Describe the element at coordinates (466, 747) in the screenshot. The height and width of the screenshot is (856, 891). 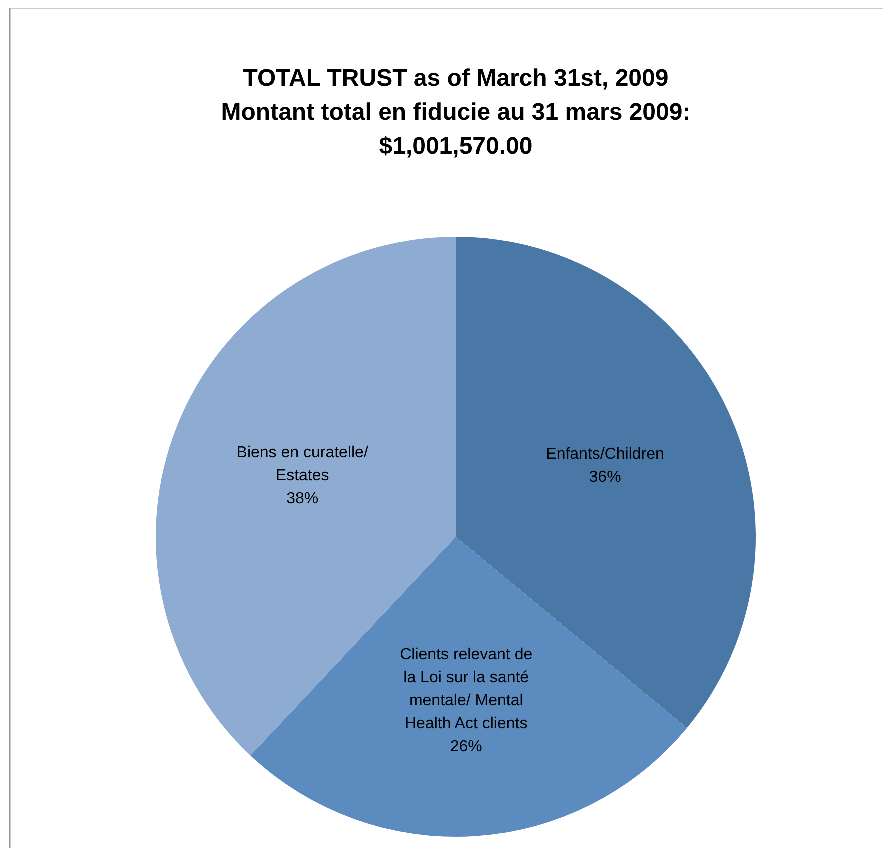
I see `data-label: 26%` at that location.